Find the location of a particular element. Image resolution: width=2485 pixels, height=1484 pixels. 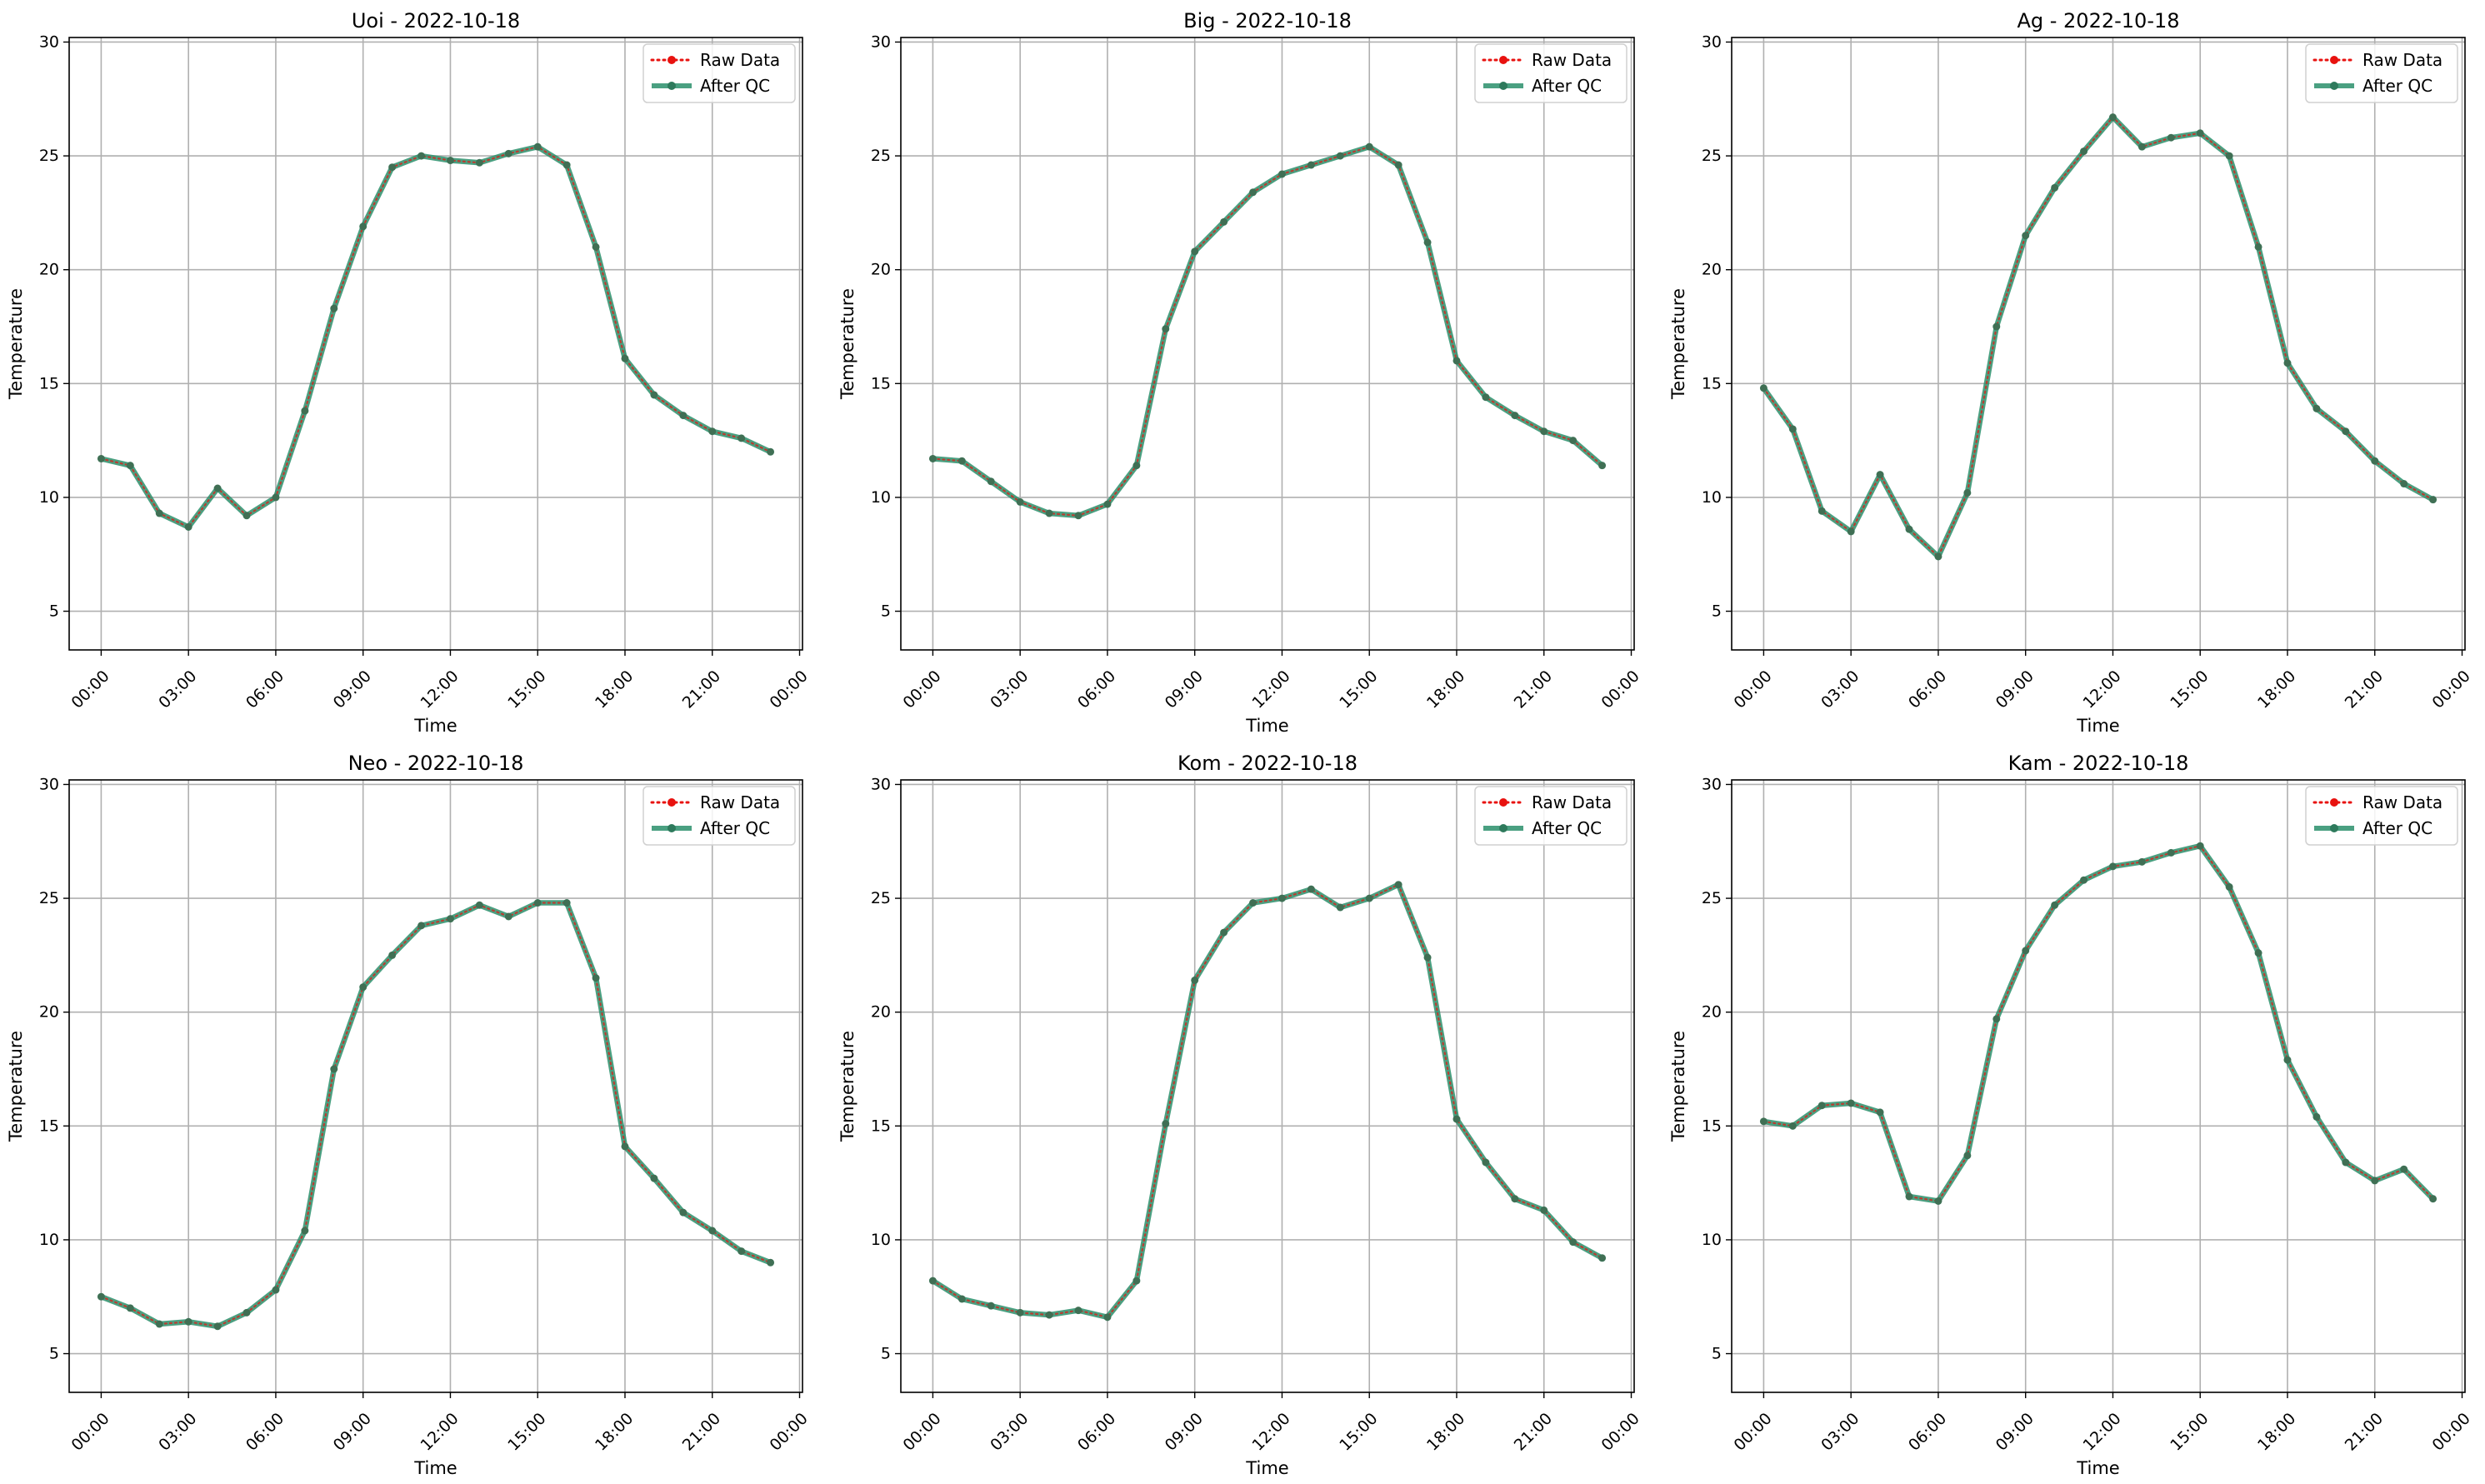

x-tick-label: 15:00 is located at coordinates (1358, 1431).